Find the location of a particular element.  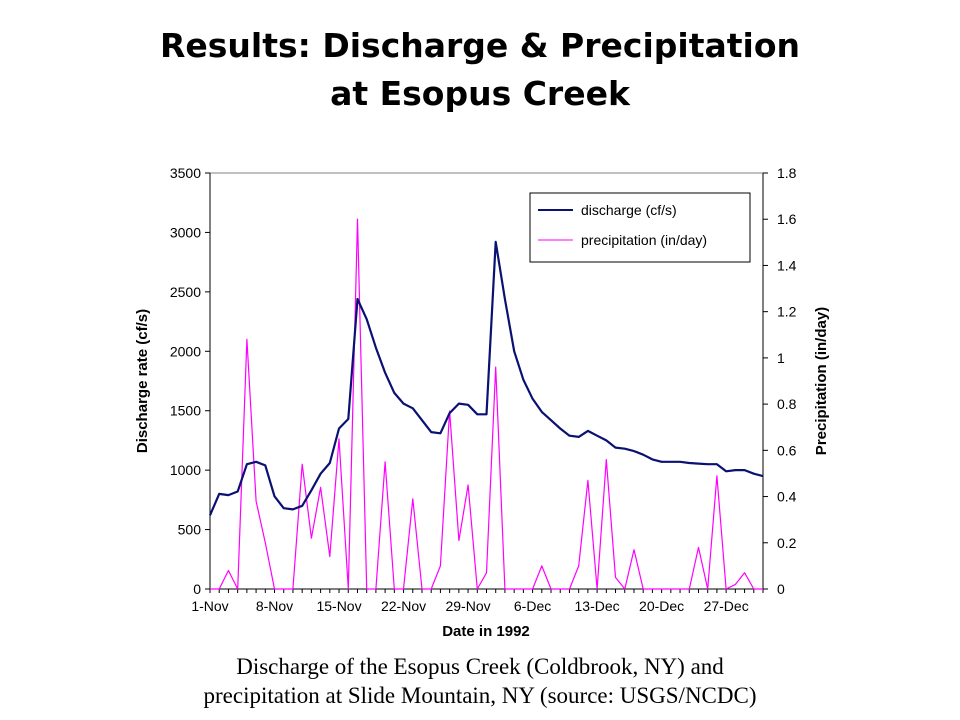

y-right-tick-label-0: 0 is located at coordinates (781, 589).